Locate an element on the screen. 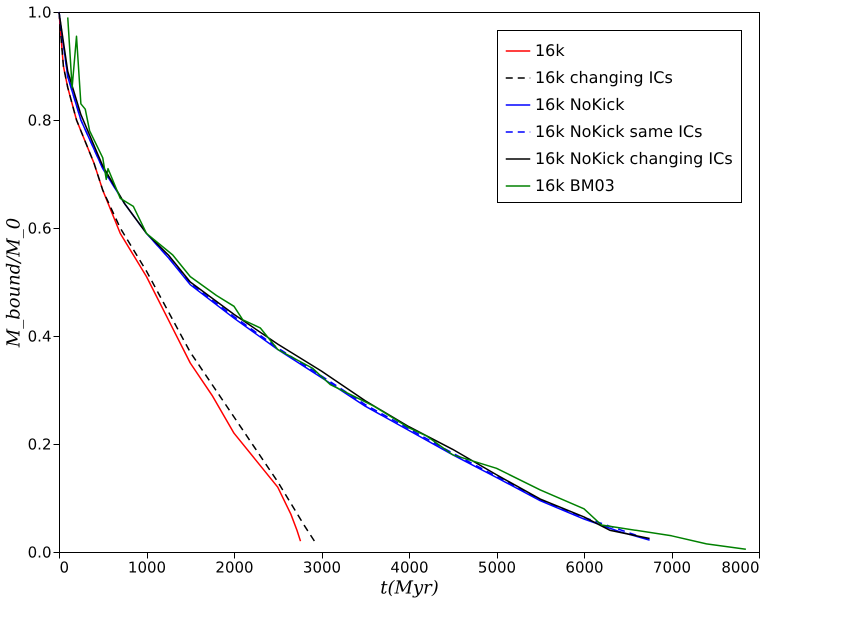 Image resolution: width=846 pixels, height=628 pixels. x-tick-label: 8000 is located at coordinates (740, 567).